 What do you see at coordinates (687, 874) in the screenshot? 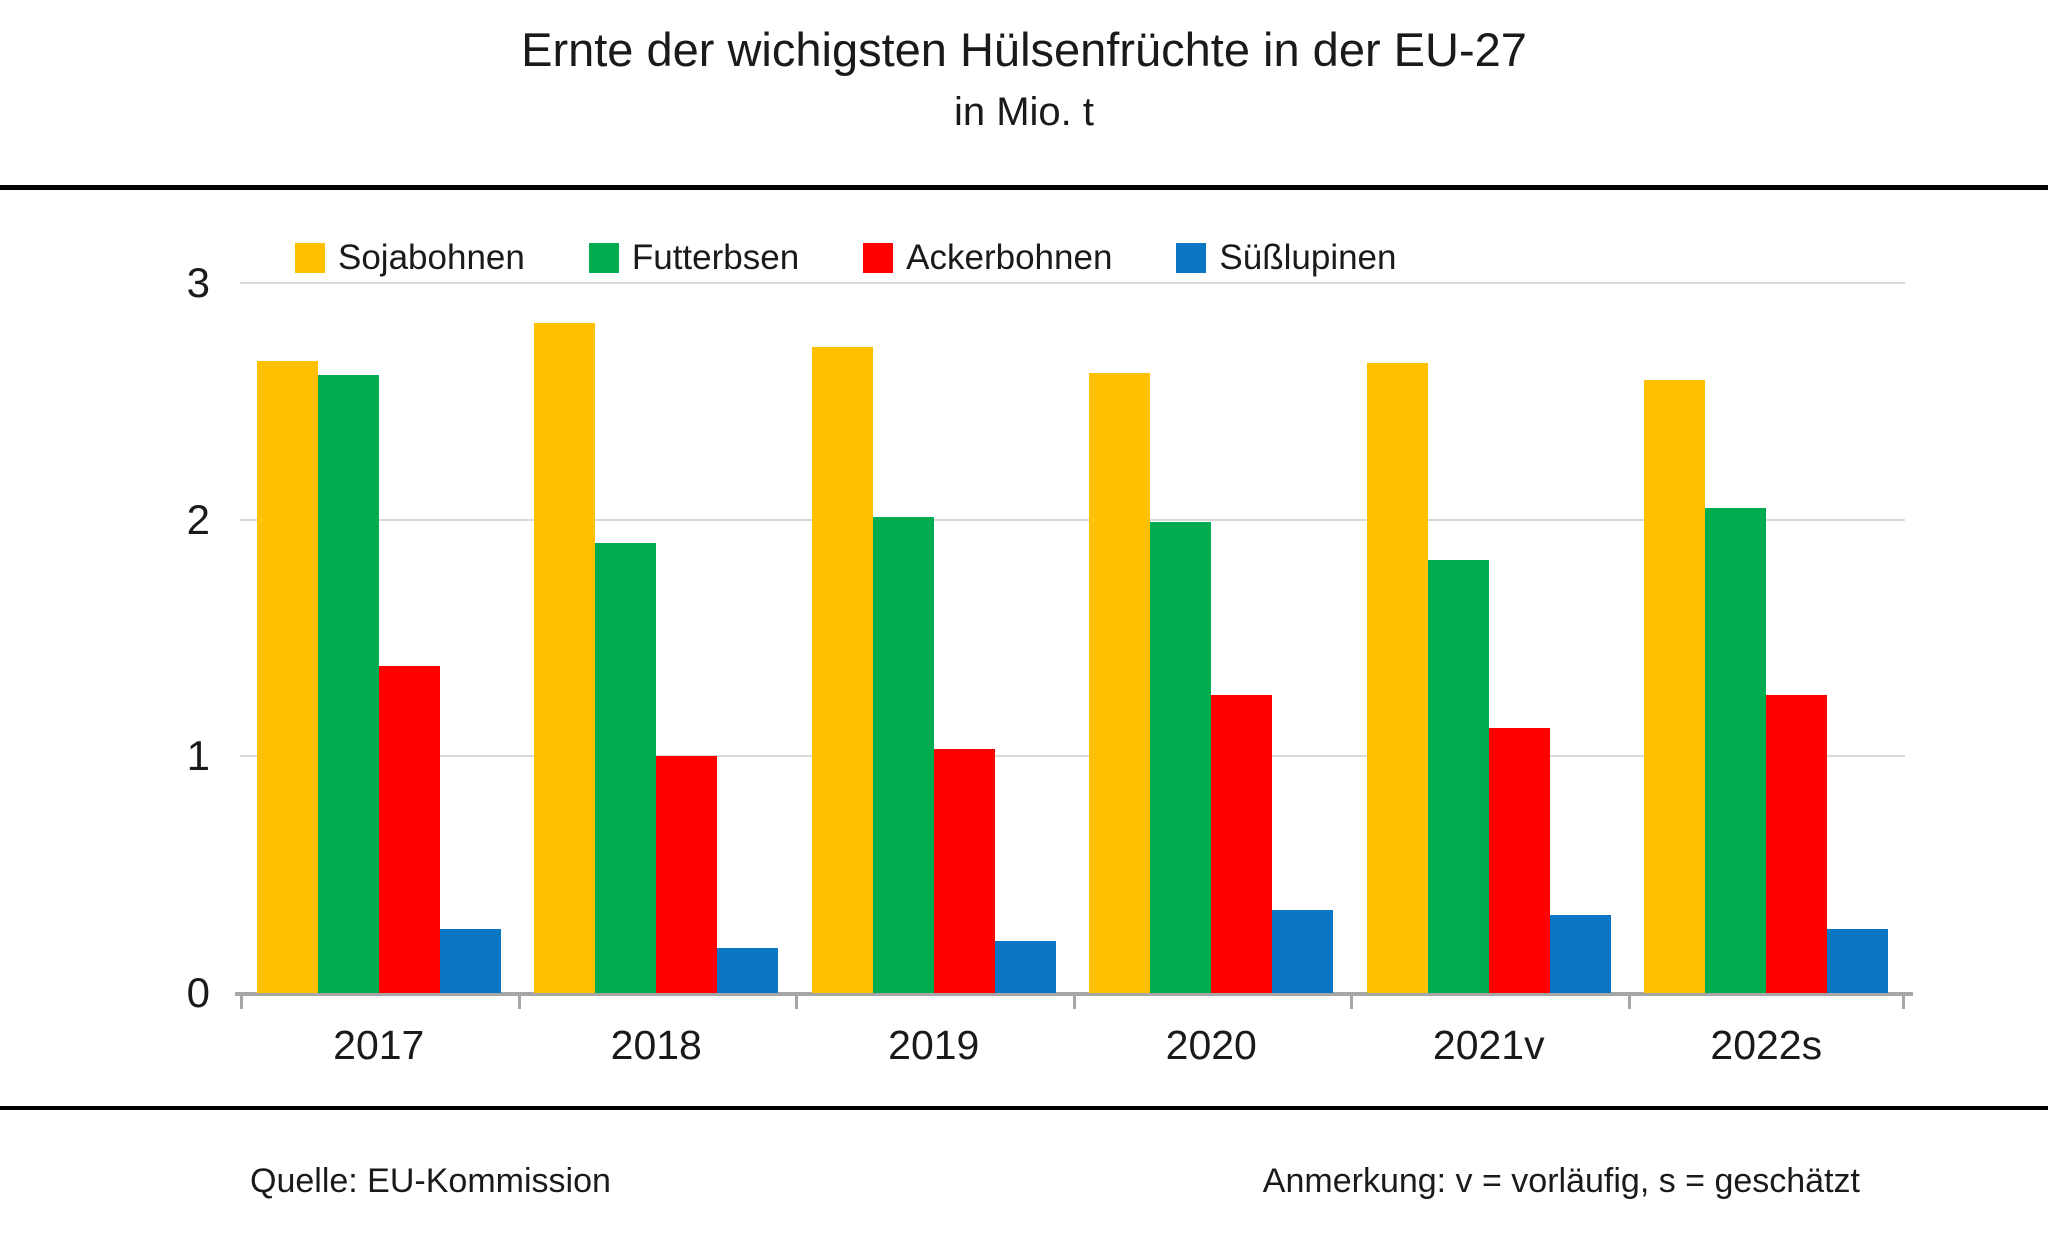
I see `bar-ackerbohnen-2018` at bounding box center [687, 874].